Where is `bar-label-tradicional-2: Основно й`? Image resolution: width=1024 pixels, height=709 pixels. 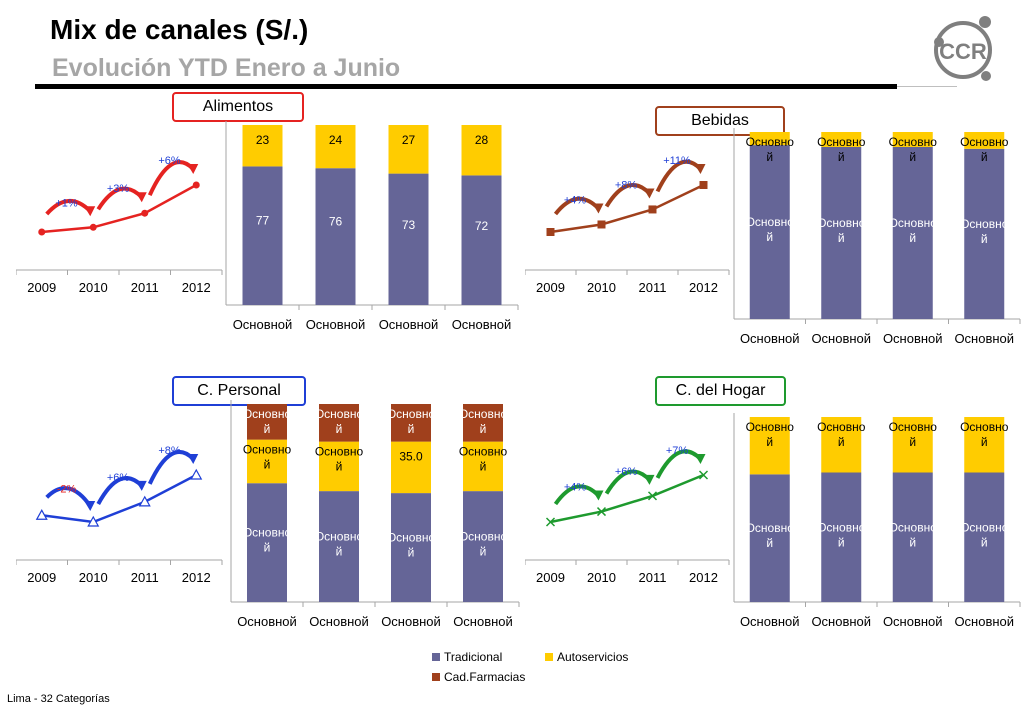 bar-label-tradicional-2: Основно й is located at coordinates (913, 230).